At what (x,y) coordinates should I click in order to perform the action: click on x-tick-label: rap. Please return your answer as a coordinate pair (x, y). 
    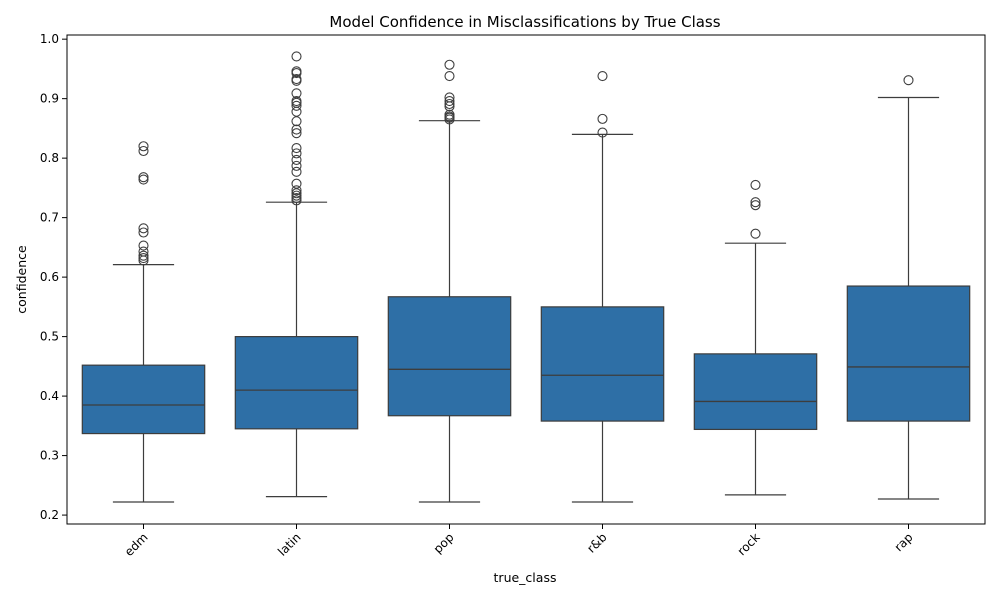
    Looking at the image, I should click on (904, 542).